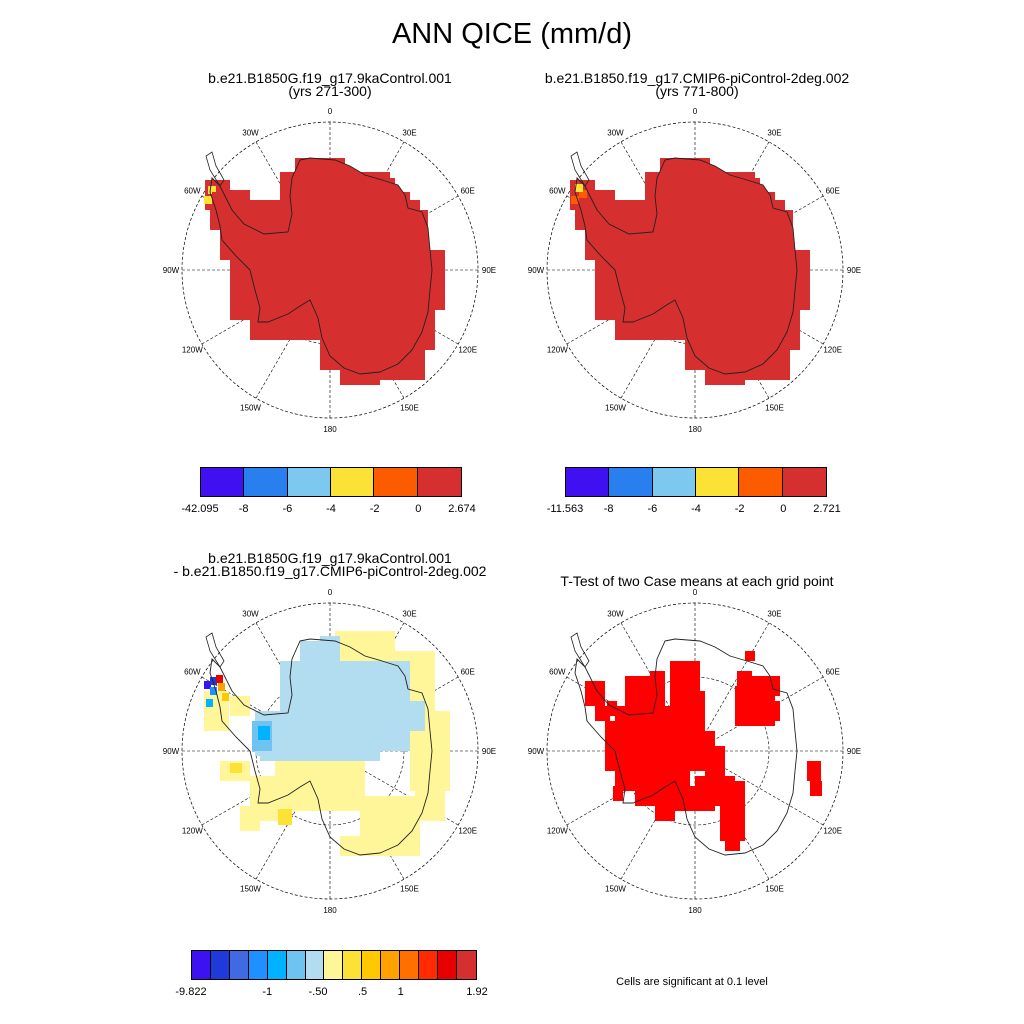 The width and height of the screenshot is (1024, 1024). I want to click on colorbar-tick-label: -8, so click(608, 509).